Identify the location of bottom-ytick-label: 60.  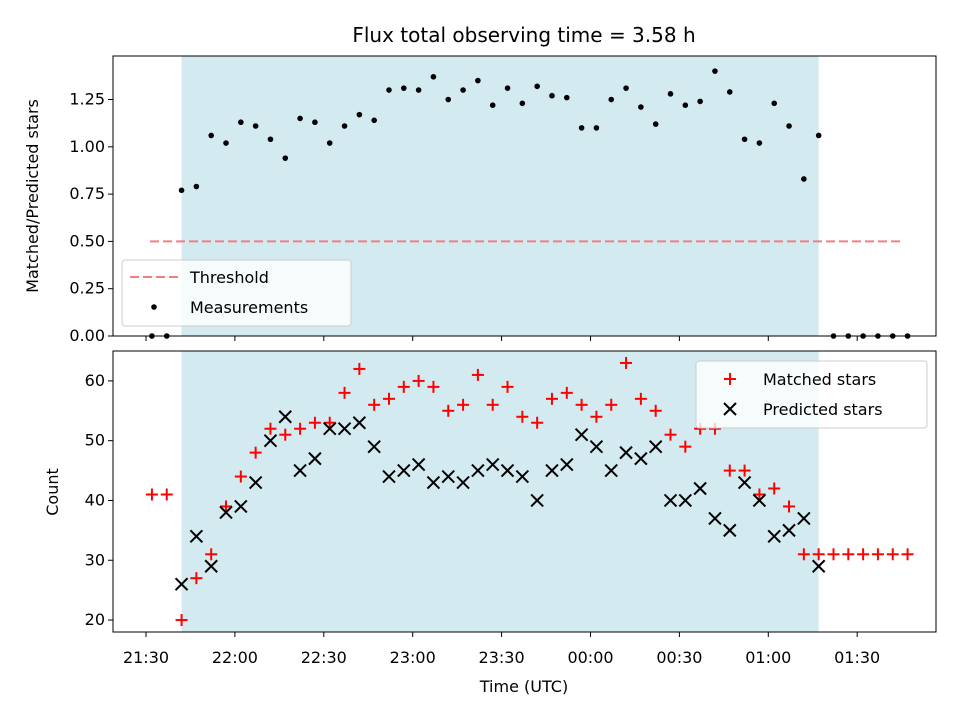
(95, 380).